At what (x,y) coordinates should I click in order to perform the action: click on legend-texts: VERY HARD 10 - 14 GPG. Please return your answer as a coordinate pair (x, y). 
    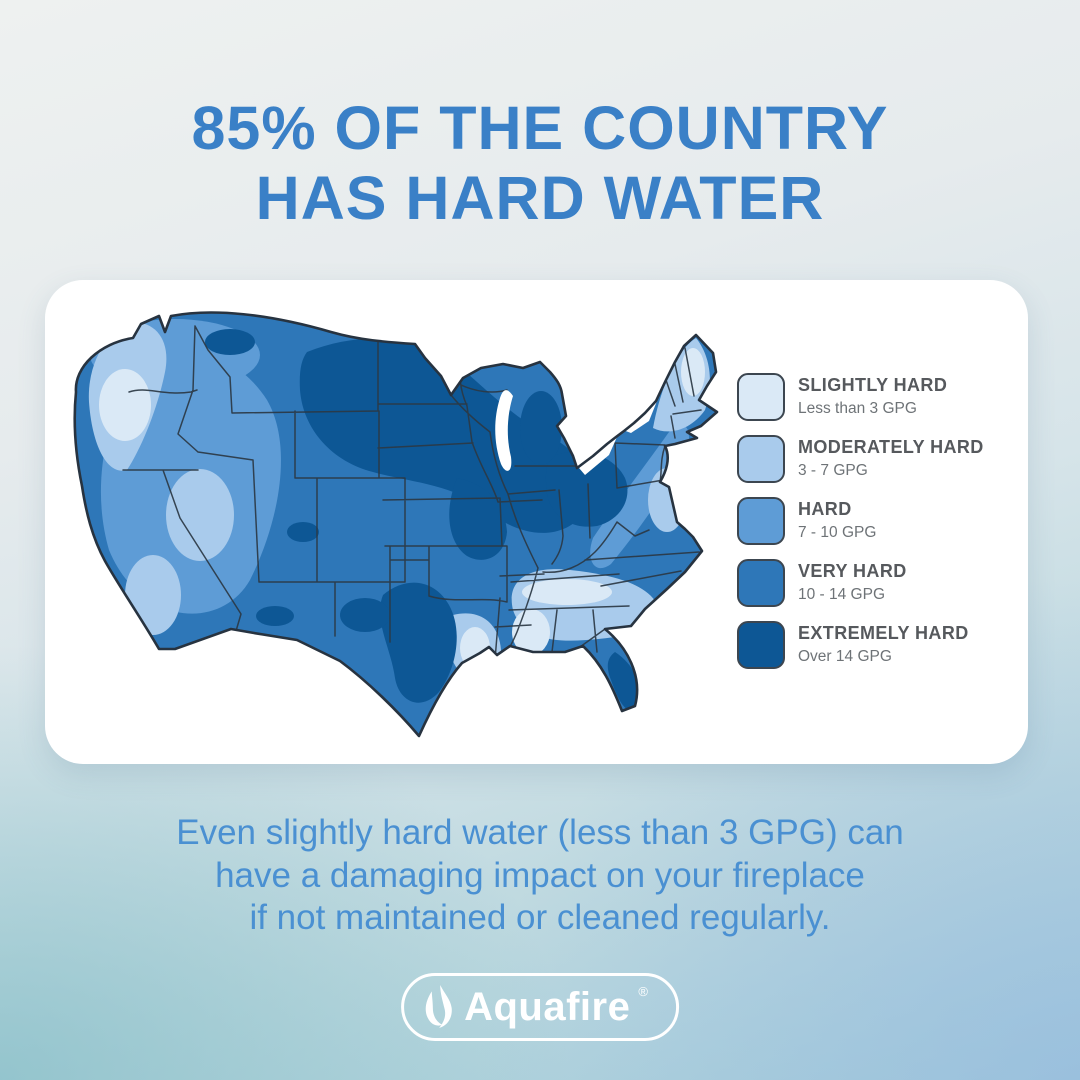
    Looking at the image, I should click on (852, 581).